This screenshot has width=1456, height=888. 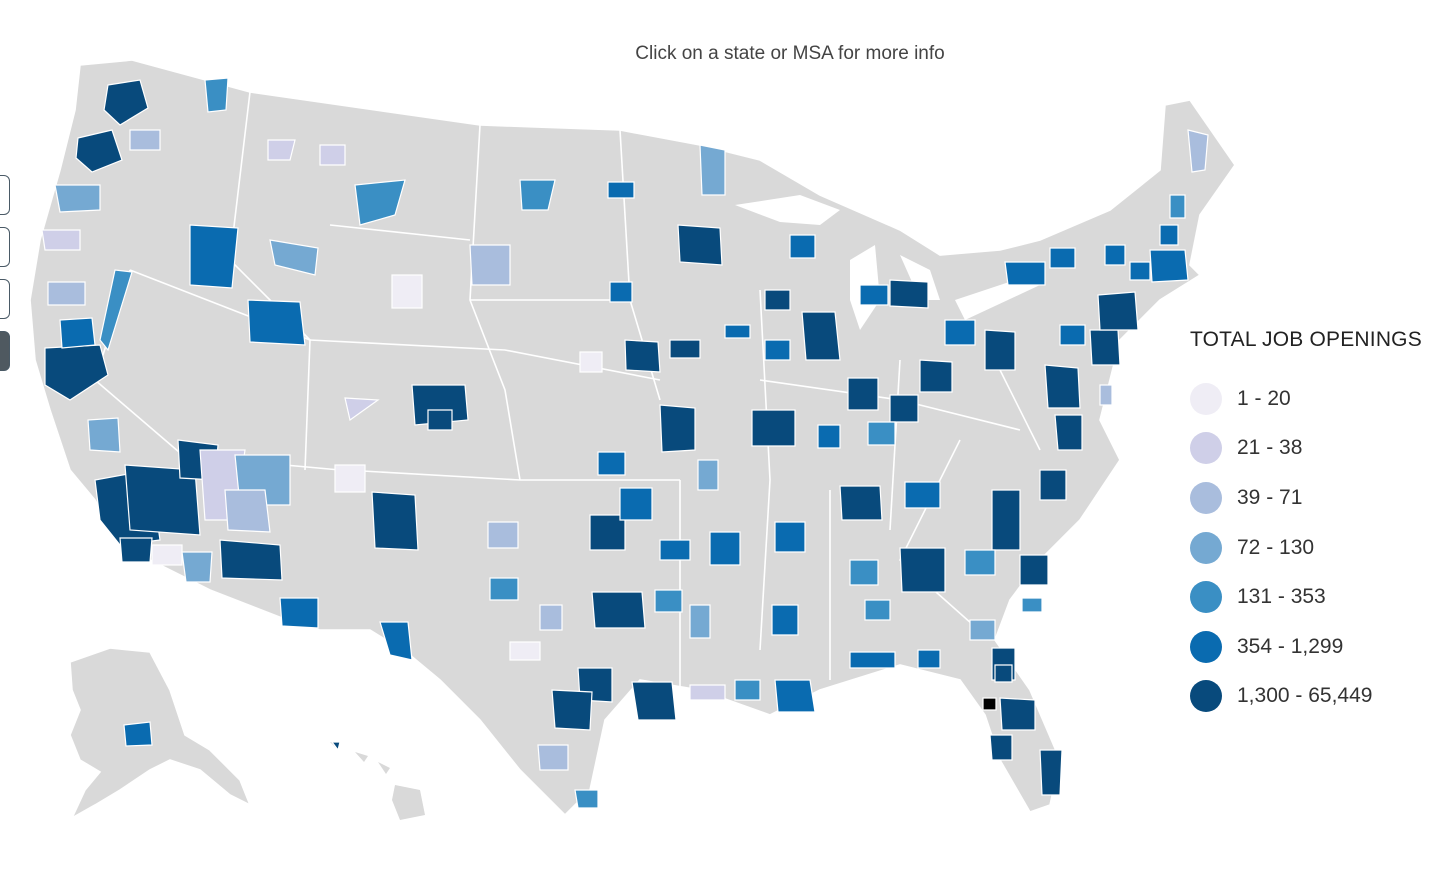 I want to click on legend-item-4: 72 - 130, so click(x=1320, y=548).